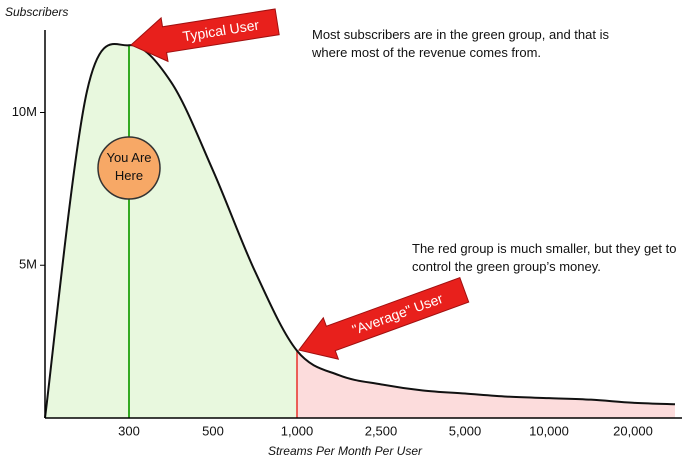 The height and width of the screenshot is (462, 700). Describe the element at coordinates (381, 430) in the screenshot. I see `x-tick-label: 2,500` at that location.